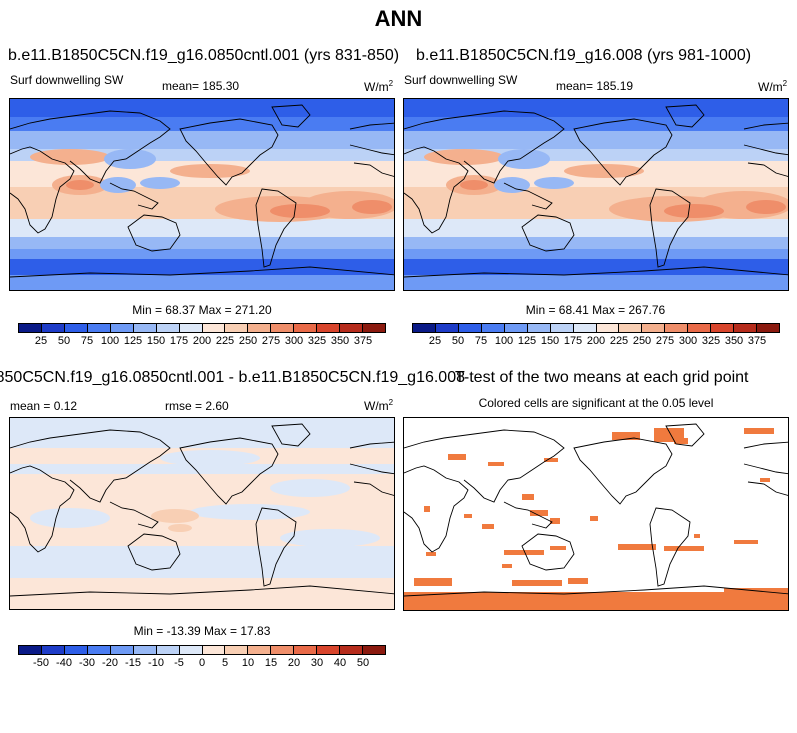 The height and width of the screenshot is (733, 797). What do you see at coordinates (64, 663) in the screenshot?
I see `colorbar-tick-label: -40` at bounding box center [64, 663].